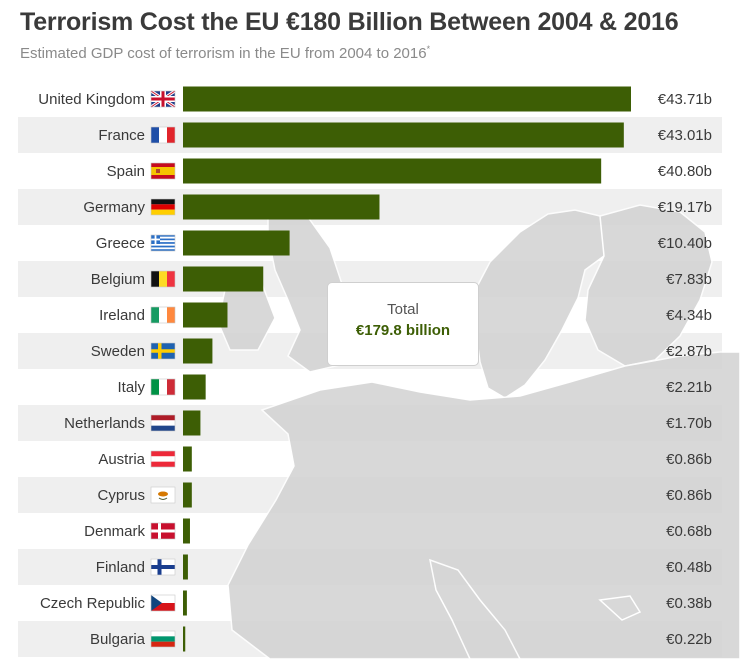  I want to click on value-label: €0.68b, so click(689, 531).